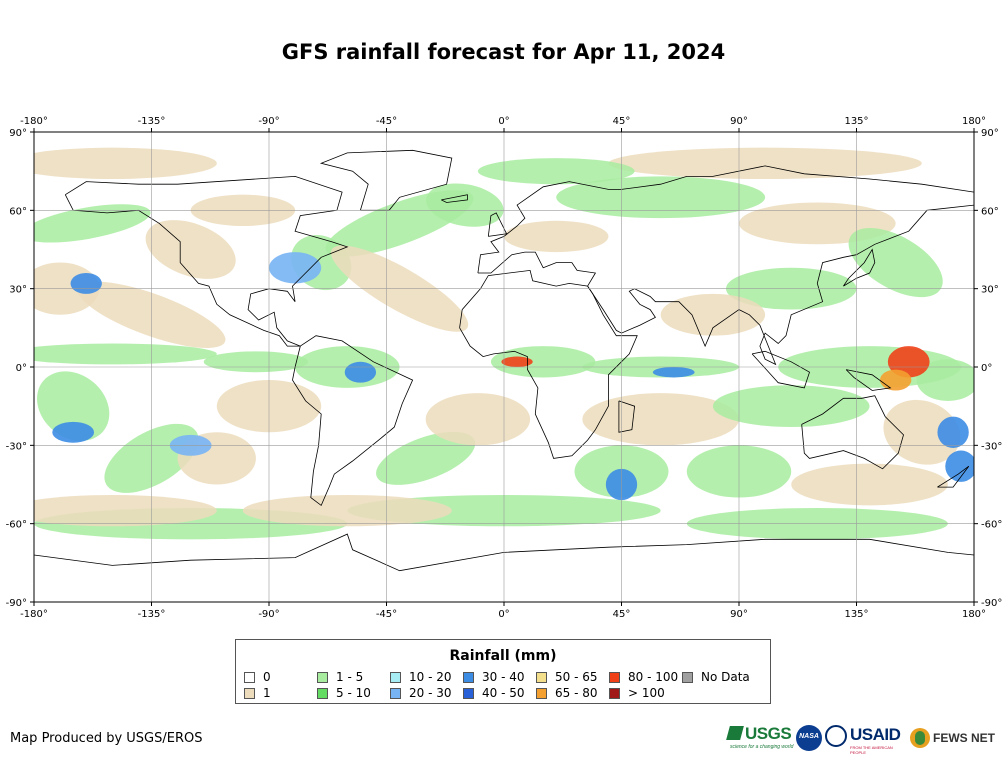  Describe the element at coordinates (267, 693) in the screenshot. I see `legend-label: 1` at that location.